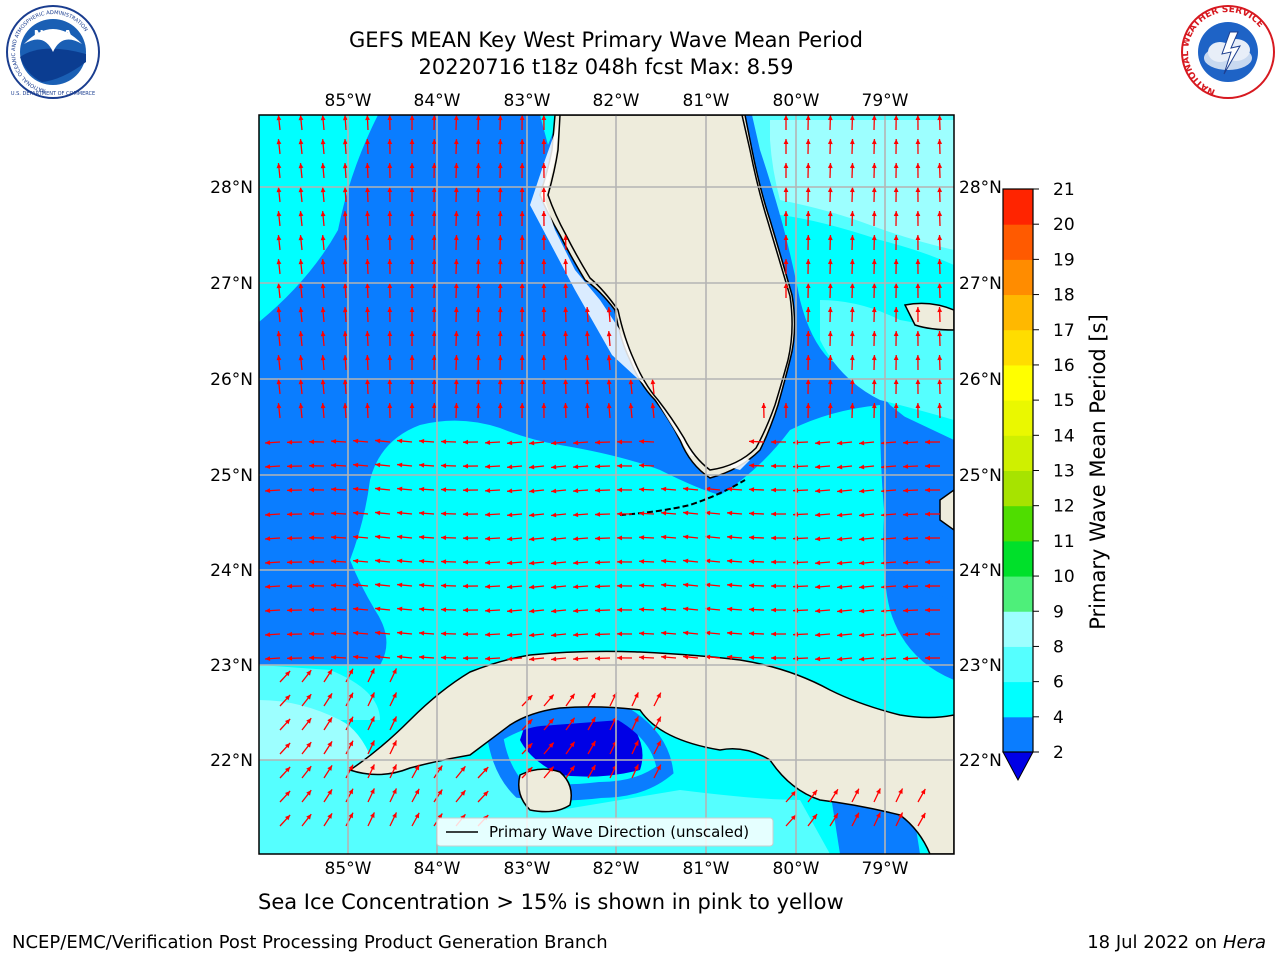 The height and width of the screenshot is (960, 1280). I want to click on colorbar-label: Primary Wave Mean Period [s], so click(1098, 472).